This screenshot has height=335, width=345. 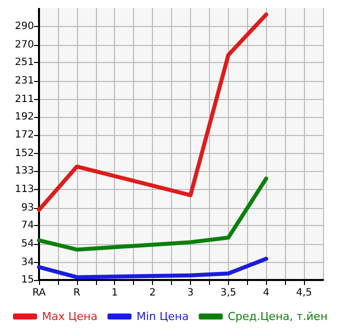 I want to click on y-tick-label: 113, so click(x=24, y=190).